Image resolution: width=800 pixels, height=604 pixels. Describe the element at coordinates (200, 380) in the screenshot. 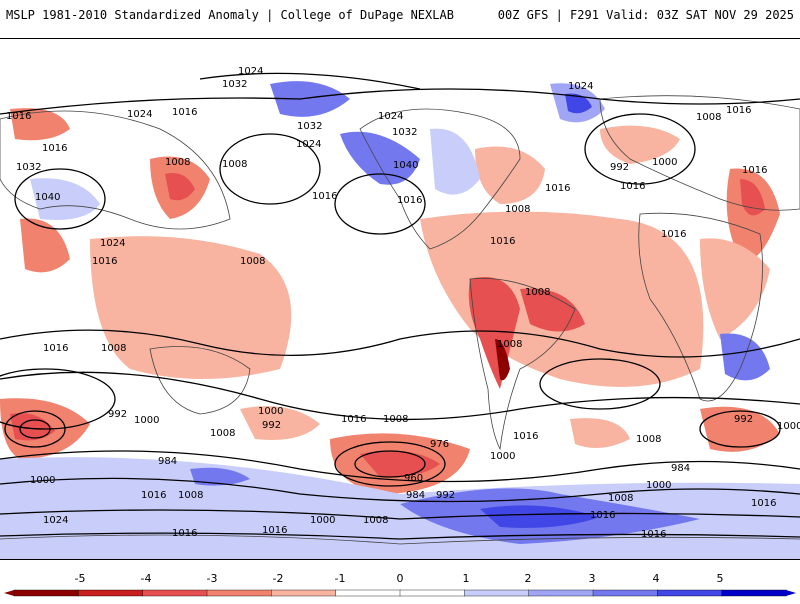

I see `australia-outline` at that location.